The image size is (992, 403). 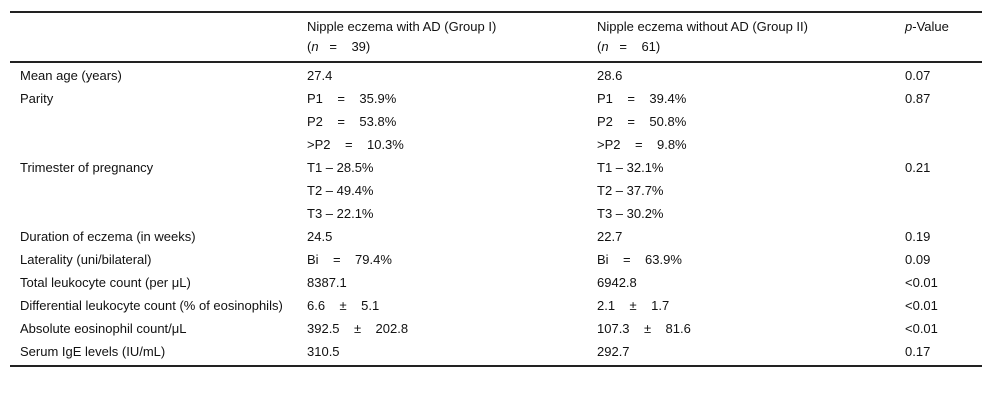 I want to click on group-2-value: 2.1 ± 1.7, so click(x=741, y=305).